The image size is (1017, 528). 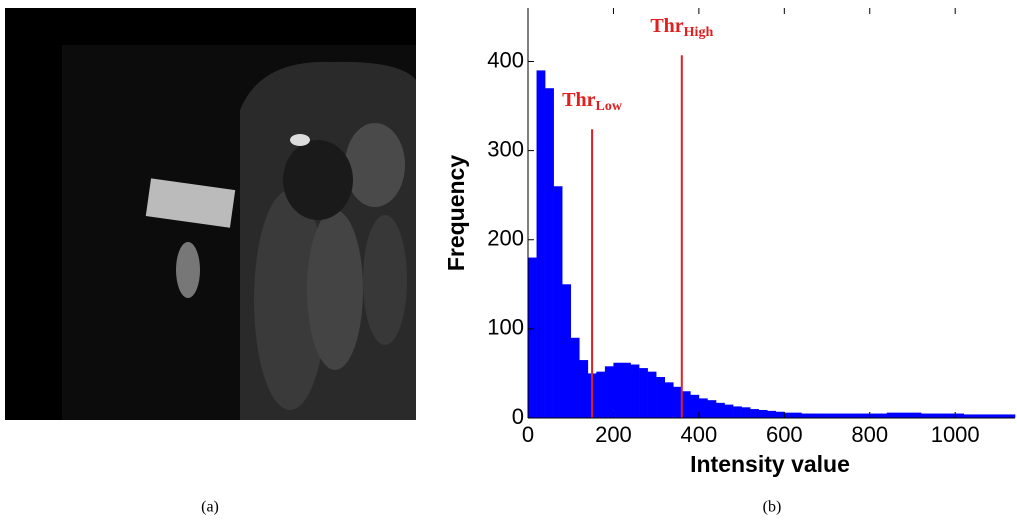 I want to click on label-sub: Low, so click(x=609, y=106).